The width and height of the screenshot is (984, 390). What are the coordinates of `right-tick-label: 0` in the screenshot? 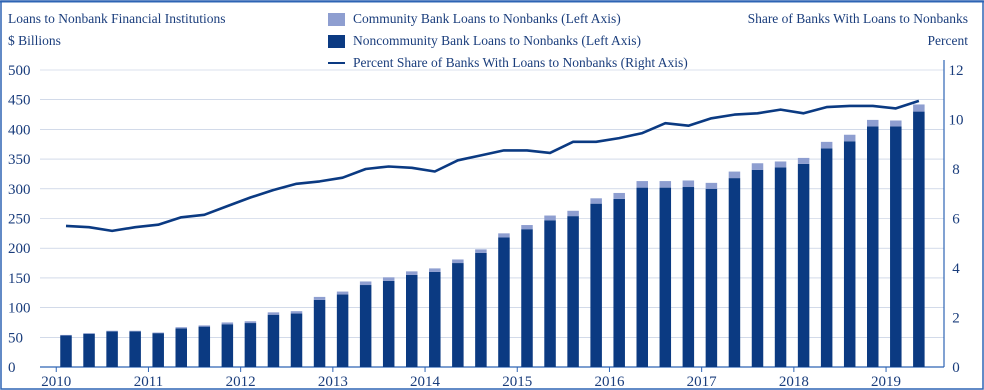 It's located at (956, 368).